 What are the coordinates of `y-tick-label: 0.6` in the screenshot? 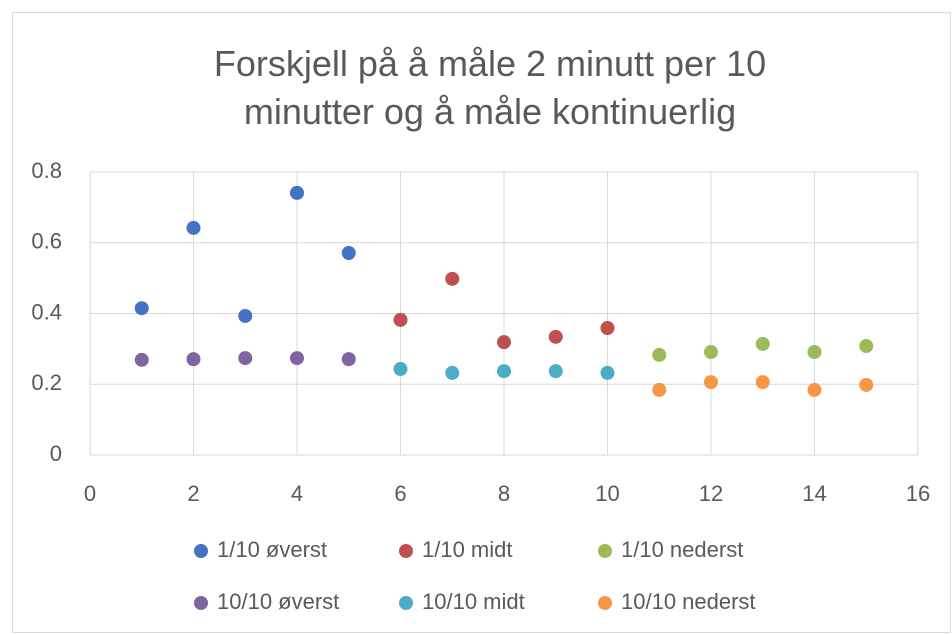 It's located at (46, 241).